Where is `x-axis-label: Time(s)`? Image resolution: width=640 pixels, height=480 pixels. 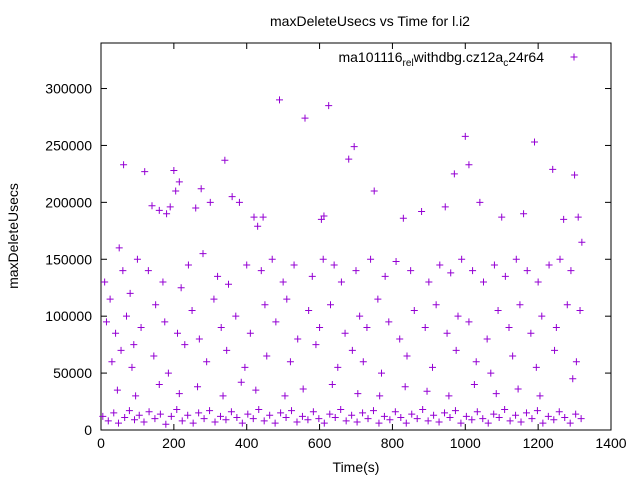 x-axis-label: Time(s) is located at coordinates (356, 467).